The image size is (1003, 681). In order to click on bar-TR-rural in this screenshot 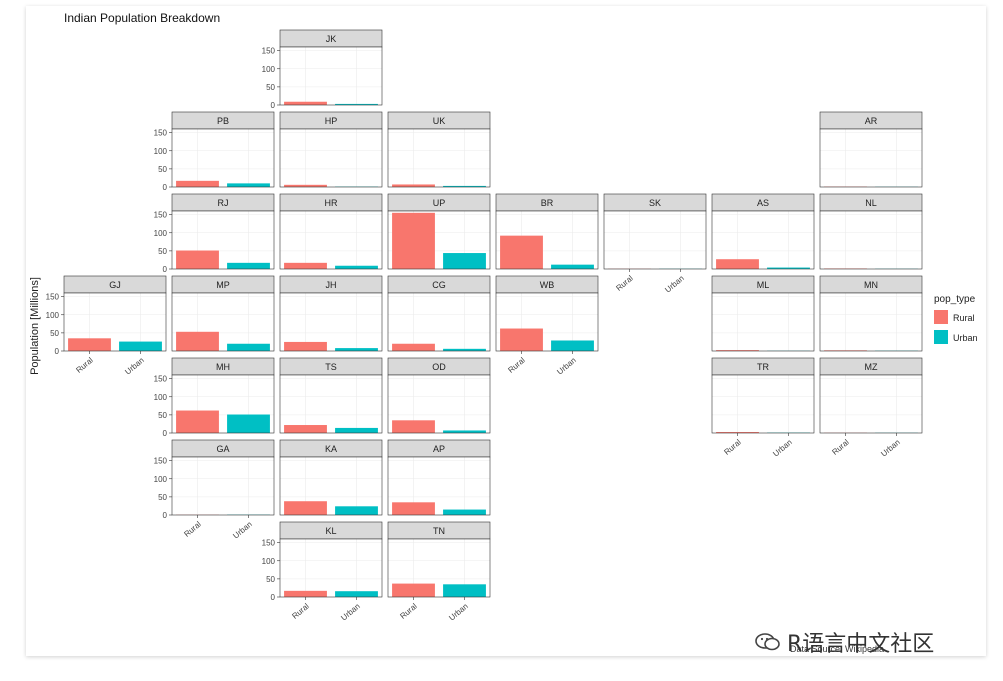, I will do `click(737, 432)`.